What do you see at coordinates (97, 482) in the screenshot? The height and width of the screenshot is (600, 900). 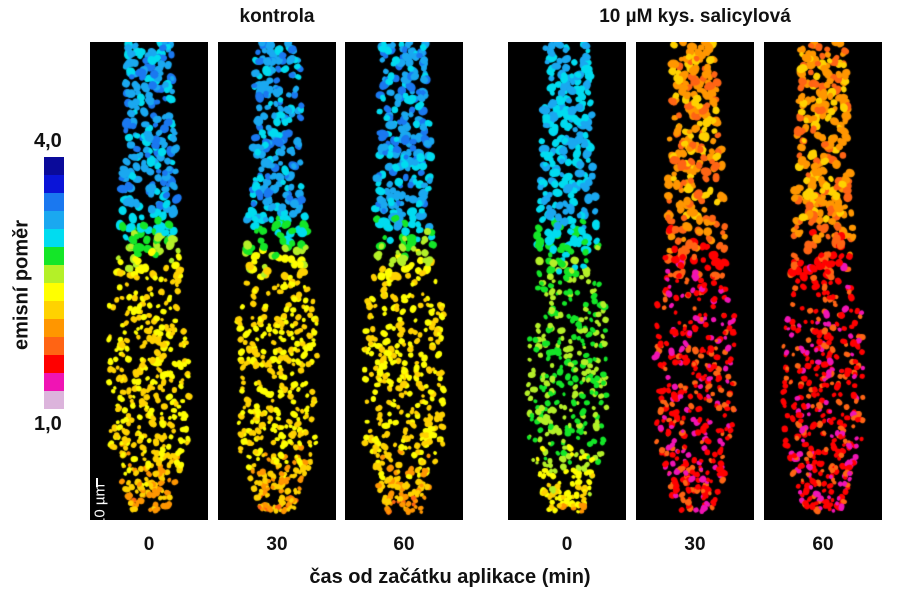 I see `scale-bar` at bounding box center [97, 482].